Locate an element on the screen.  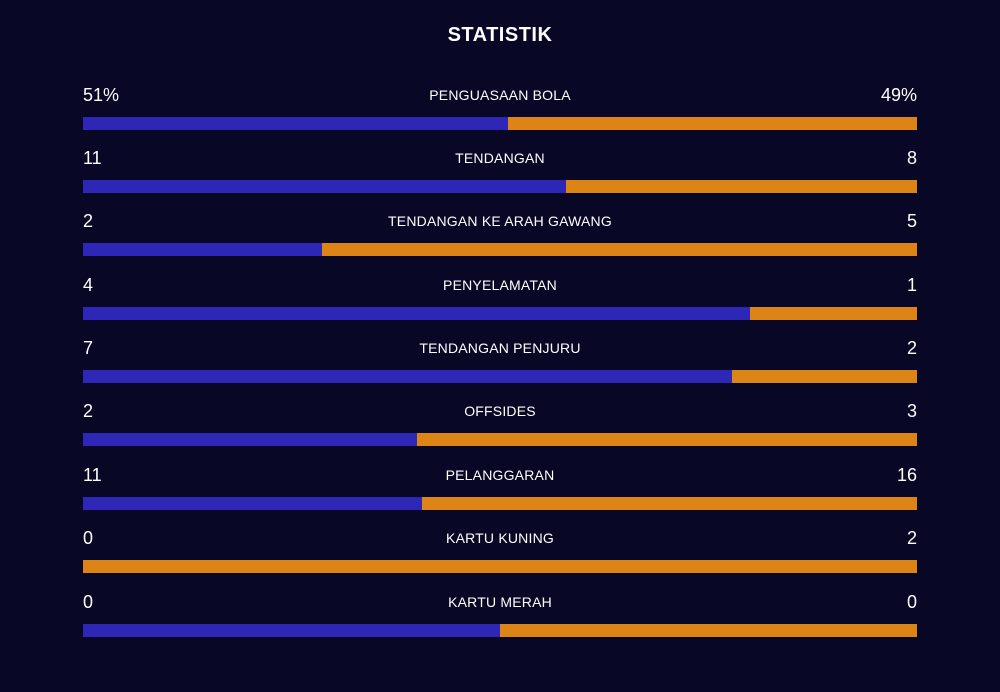
stat-values: 51% PENGUASAAN BOLA 49% is located at coordinates (500, 95).